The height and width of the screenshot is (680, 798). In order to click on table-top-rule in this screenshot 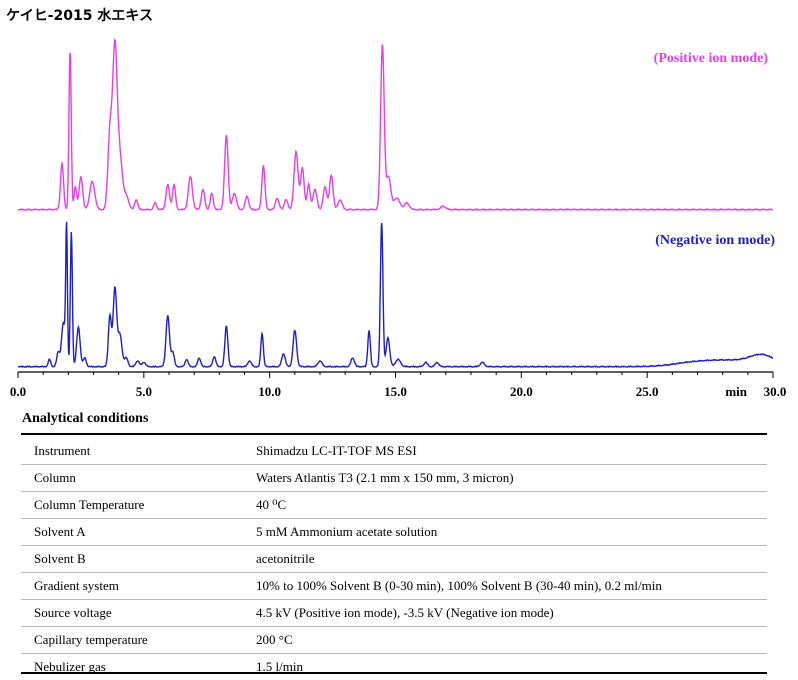, I will do `click(394, 434)`.